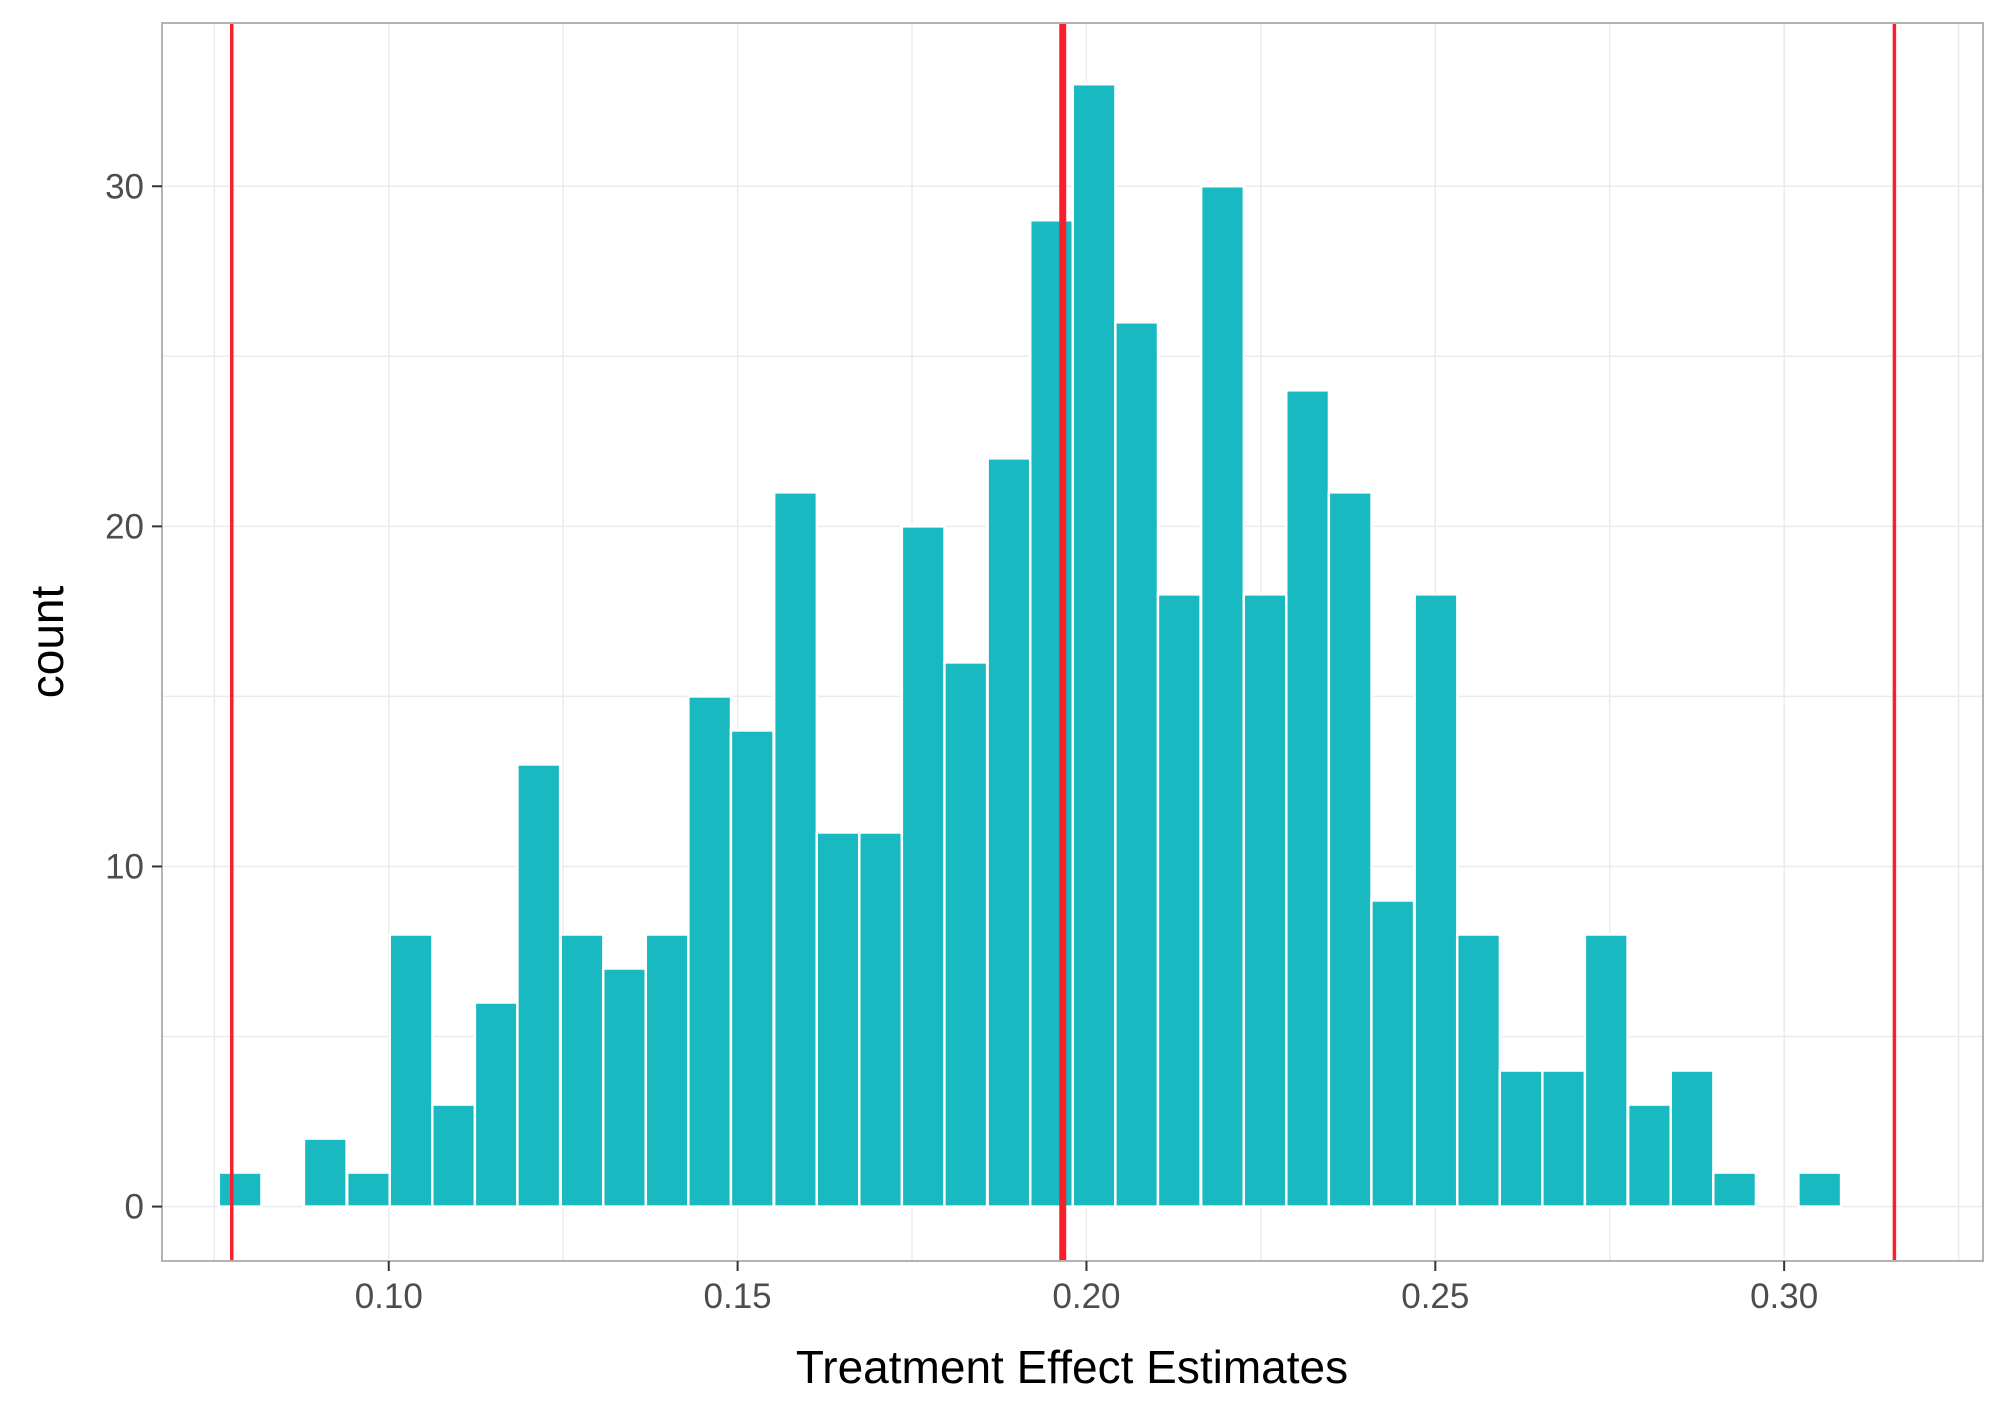 The height and width of the screenshot is (1417, 2007). I want to click on y-tick-label: 10, so click(124, 866).